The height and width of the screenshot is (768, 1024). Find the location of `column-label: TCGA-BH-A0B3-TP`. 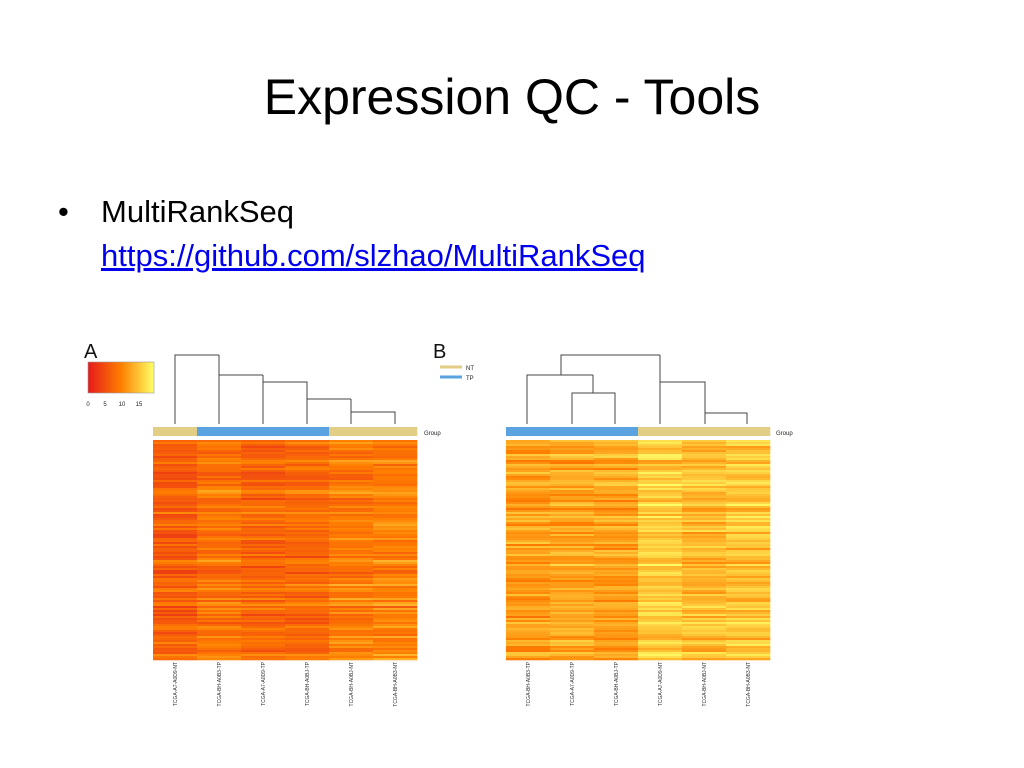

column-label: TCGA-BH-A0B3-TP is located at coordinates (529, 683).